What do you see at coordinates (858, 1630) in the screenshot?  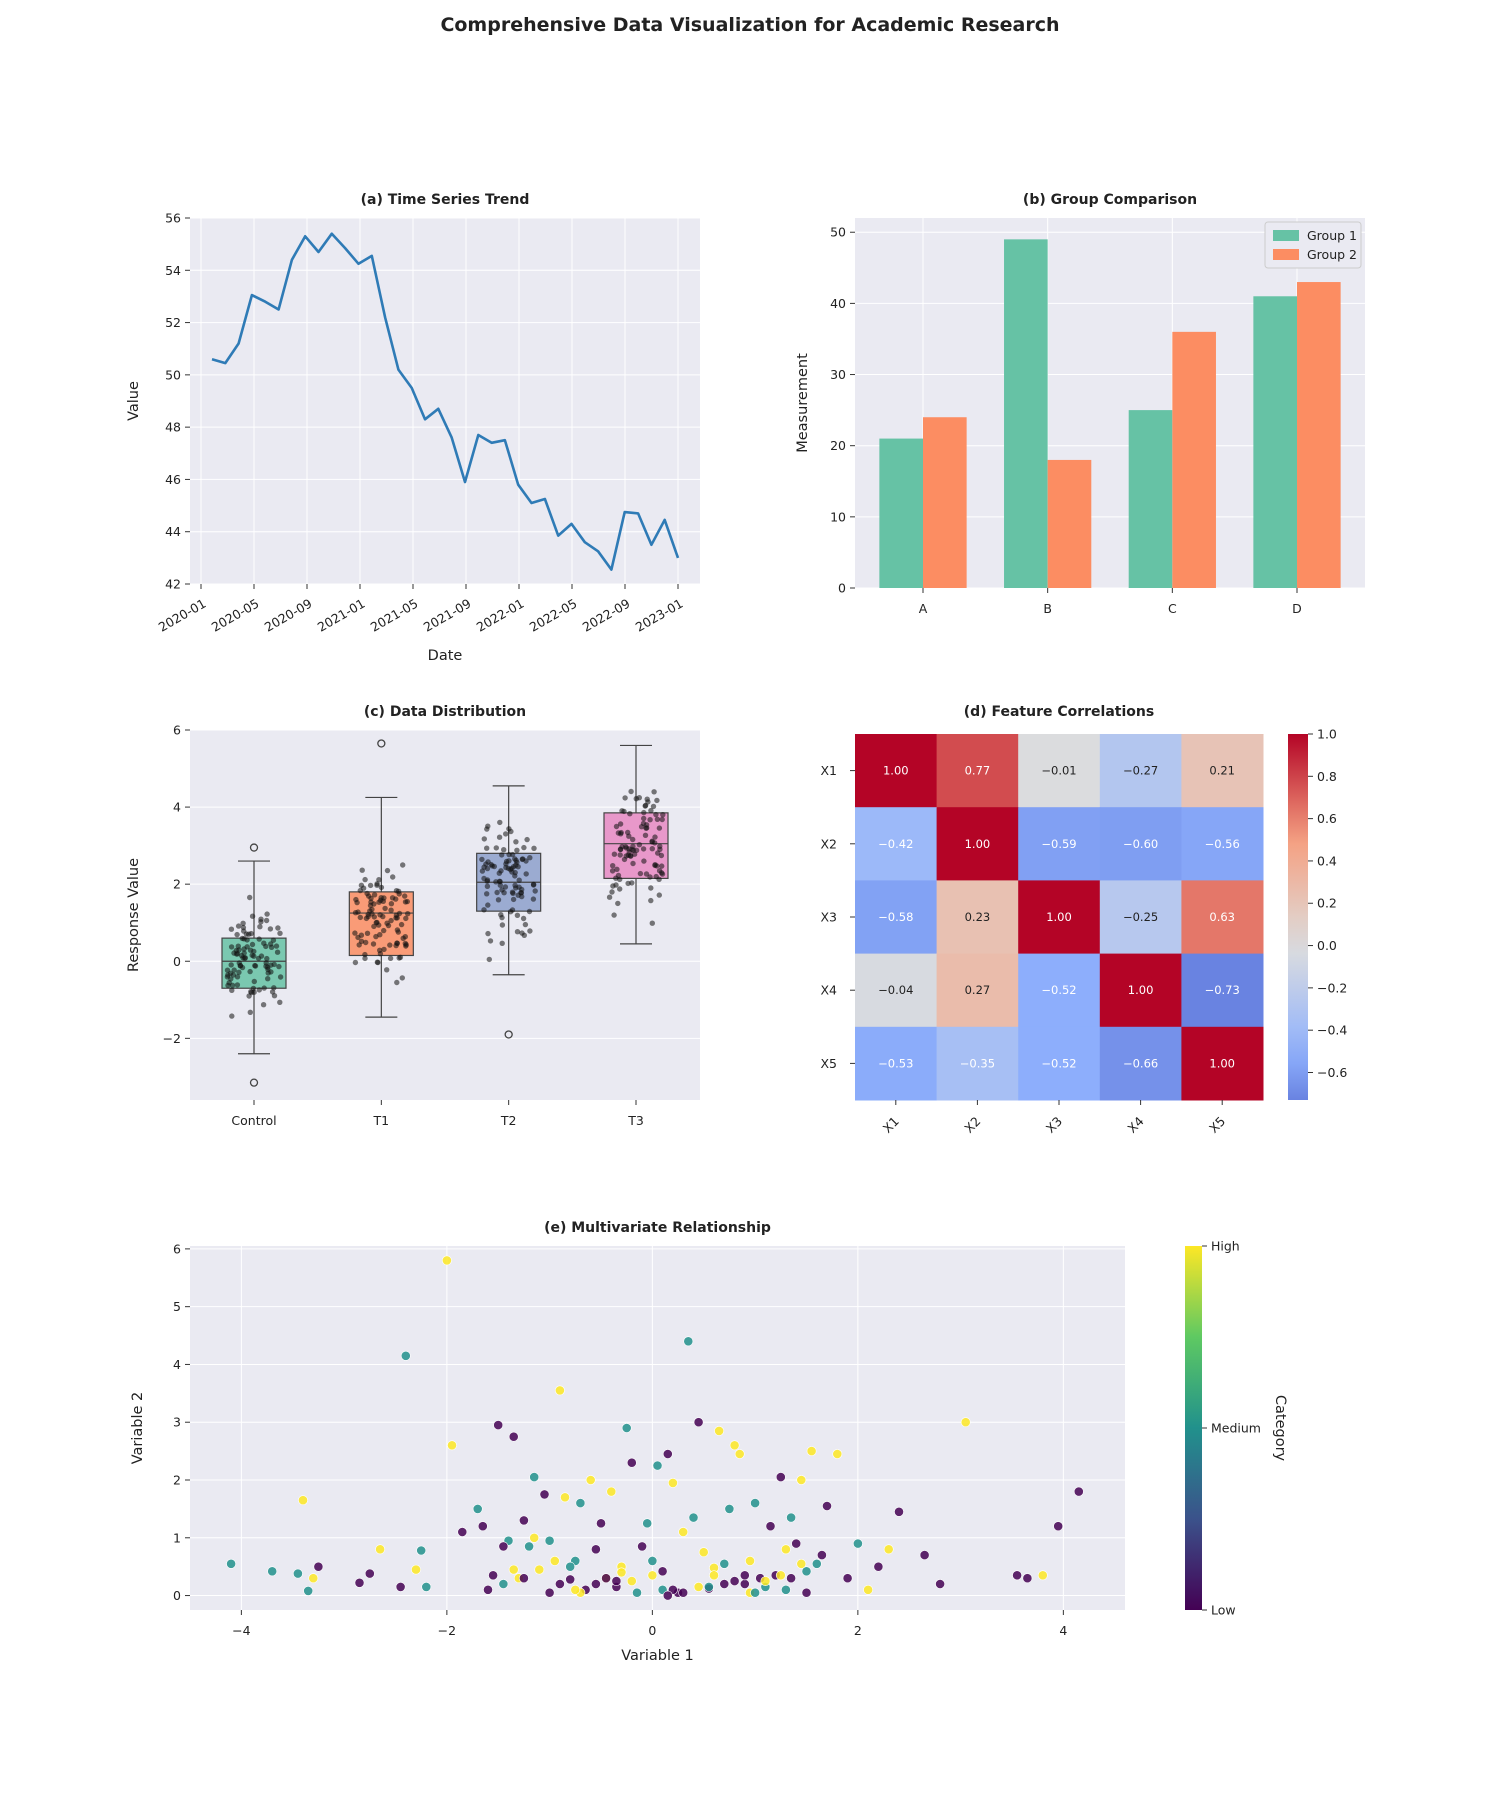 I see `panel-e-x-tick-label: 2` at bounding box center [858, 1630].